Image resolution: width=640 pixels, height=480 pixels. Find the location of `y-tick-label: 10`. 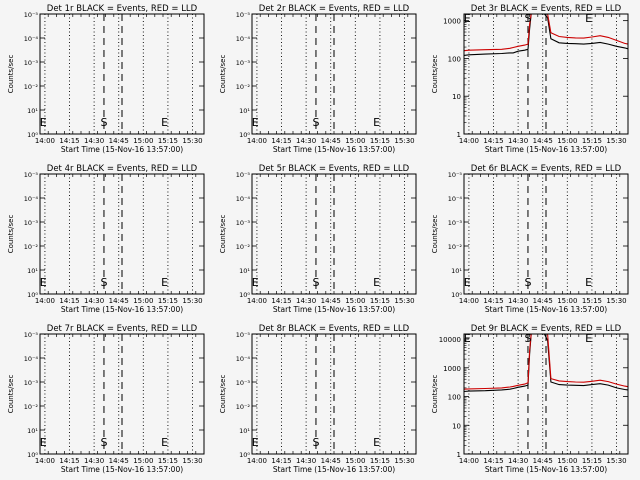

y-tick-label: 10 is located at coordinates (456, 97).